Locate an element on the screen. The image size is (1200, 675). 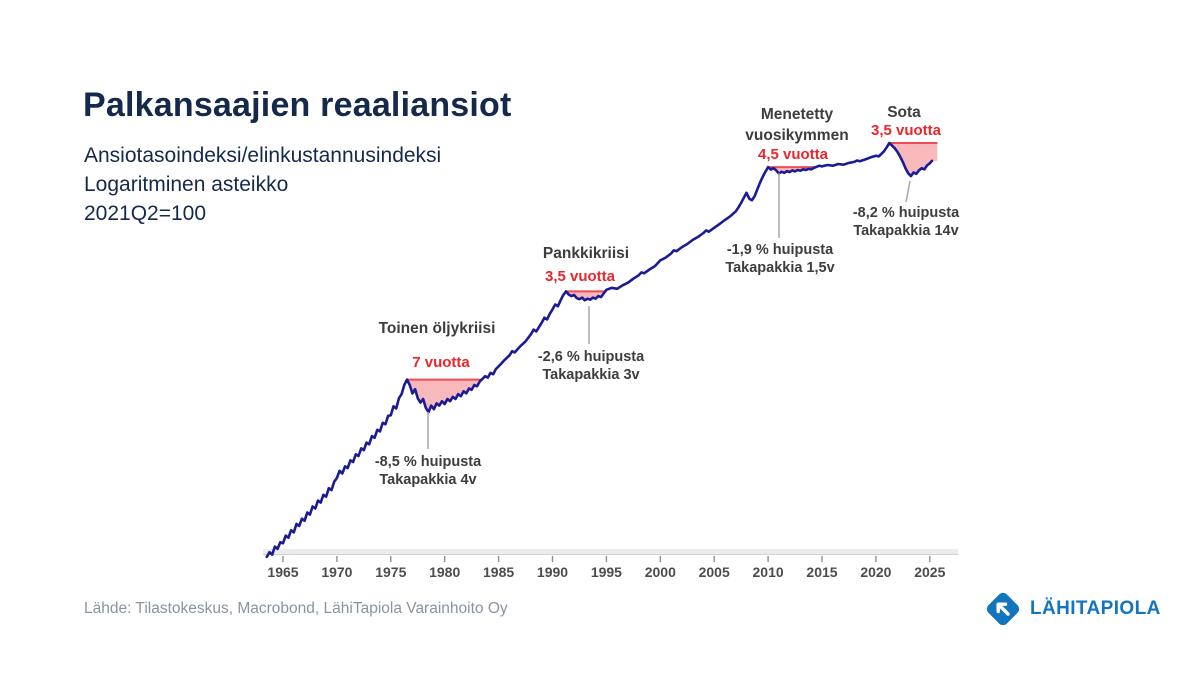
subtitle-line-2: Logaritminen asteikko is located at coordinates (186, 184).